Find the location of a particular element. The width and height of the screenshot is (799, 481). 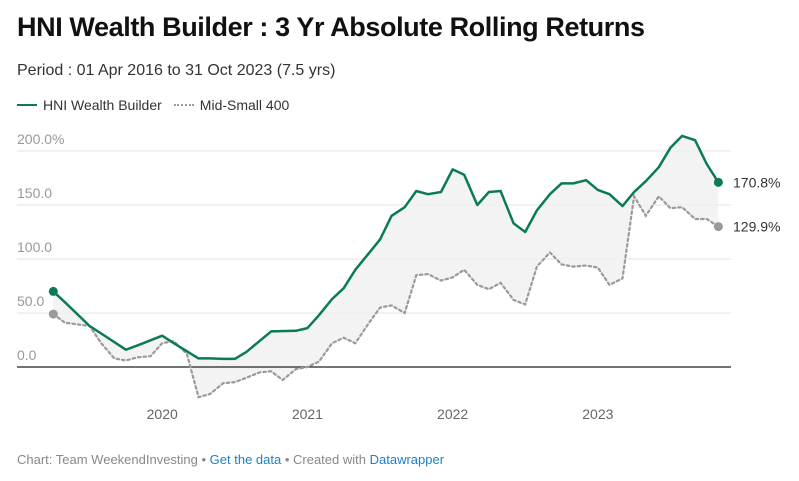

y-tick-label: 200.0% is located at coordinates (40, 139).